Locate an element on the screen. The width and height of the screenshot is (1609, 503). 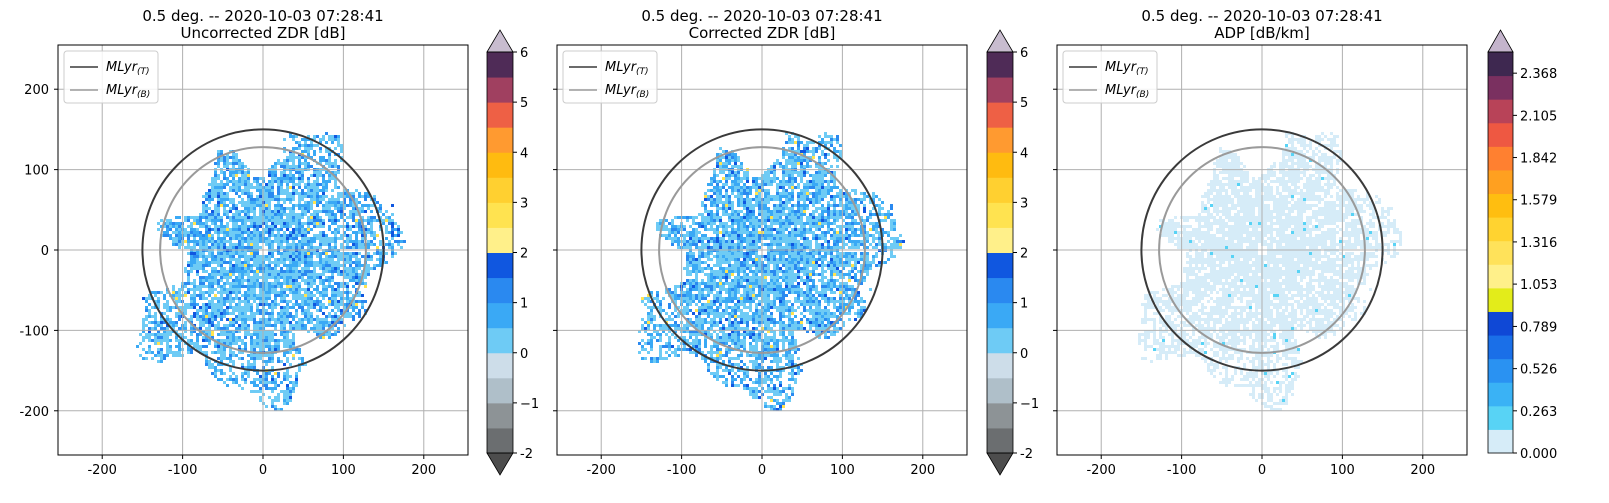
colorbar-tick-label: 2.105 is located at coordinates (1538, 116).